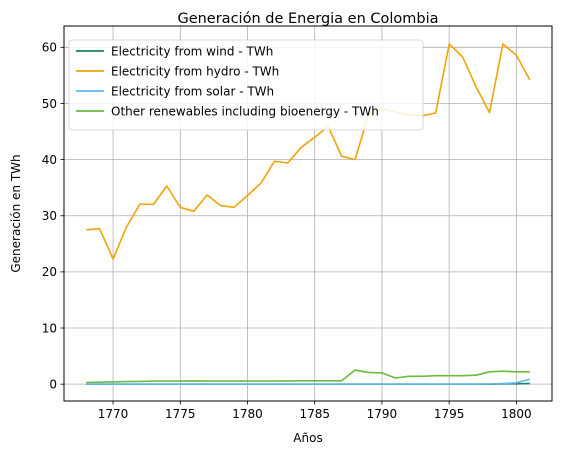 The image size is (562, 455). I want to click on y-tick-label: 50, so click(49, 104).